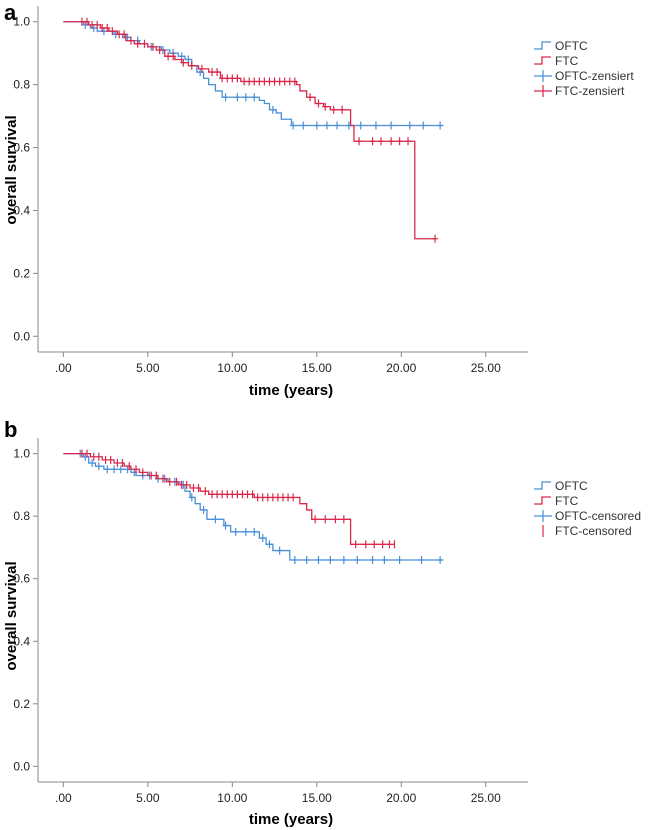 This screenshot has height=830, width=649. I want to click on x-tick-label: 25.00, so click(486, 798).